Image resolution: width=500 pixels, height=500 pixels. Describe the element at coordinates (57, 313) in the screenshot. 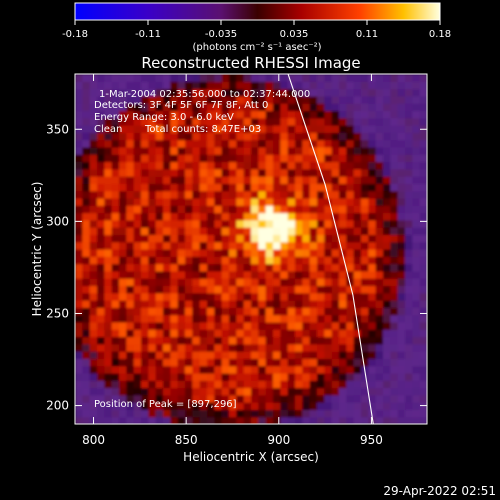

I see `y-tick-label: 250` at that location.